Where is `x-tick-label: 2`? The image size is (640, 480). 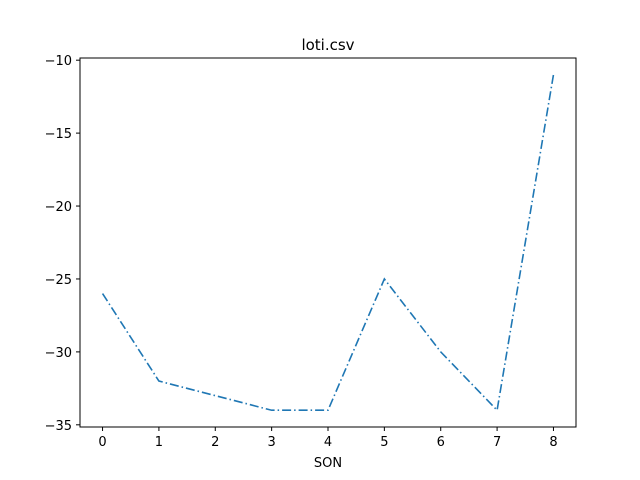
x-tick-label: 2 is located at coordinates (215, 442).